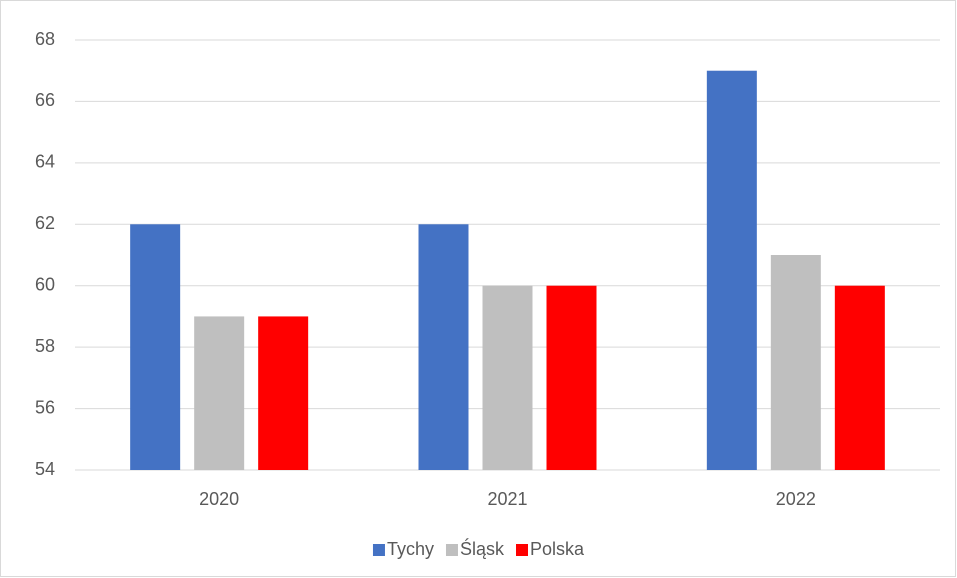 Image resolution: width=957 pixels, height=578 pixels. I want to click on y-tick-label: 64, so click(45, 162).